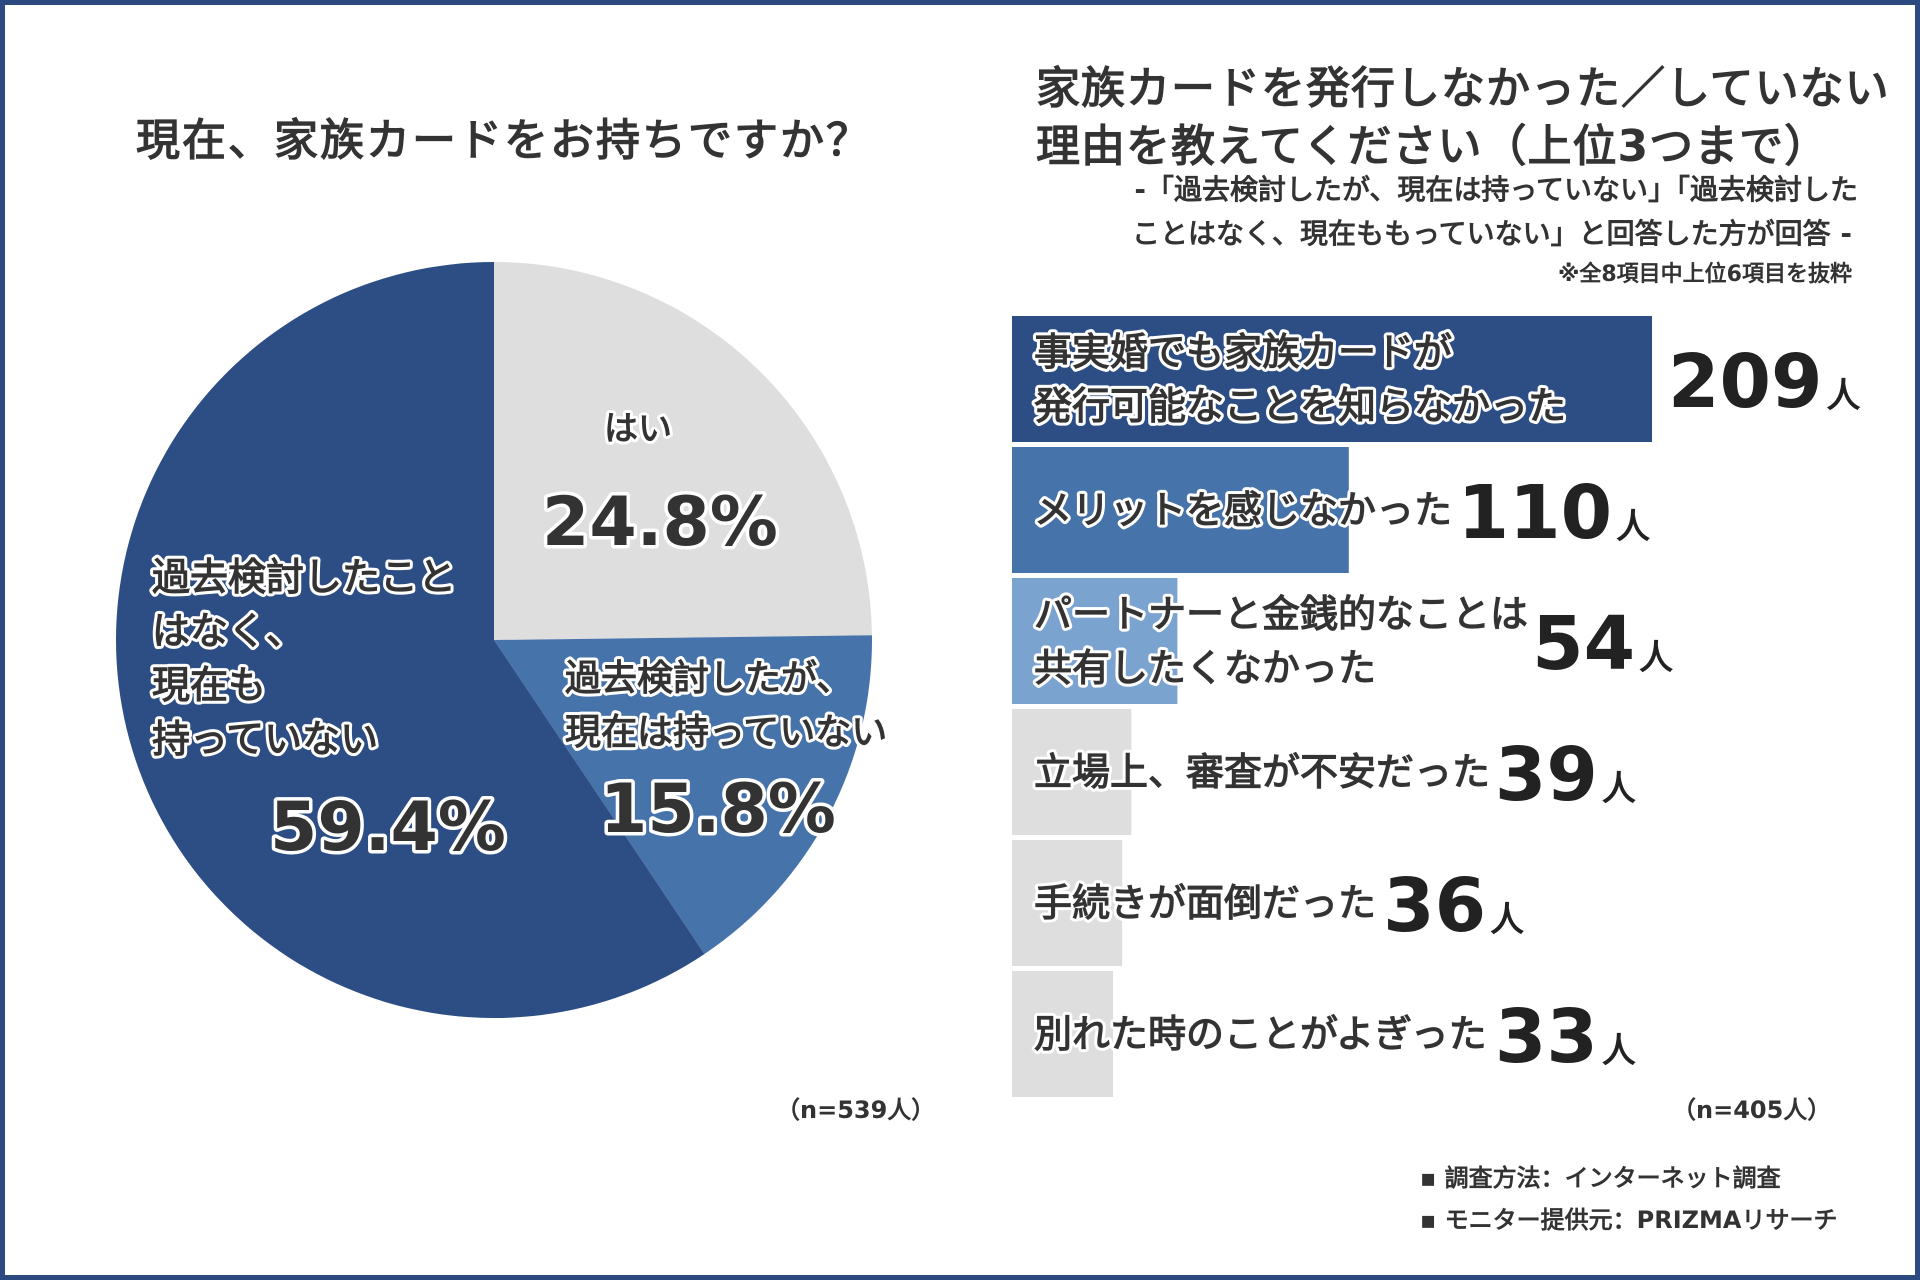 Image resolution: width=1920 pixels, height=1280 pixels. I want to click on pie-slice-label: 持っていない, so click(265, 739).